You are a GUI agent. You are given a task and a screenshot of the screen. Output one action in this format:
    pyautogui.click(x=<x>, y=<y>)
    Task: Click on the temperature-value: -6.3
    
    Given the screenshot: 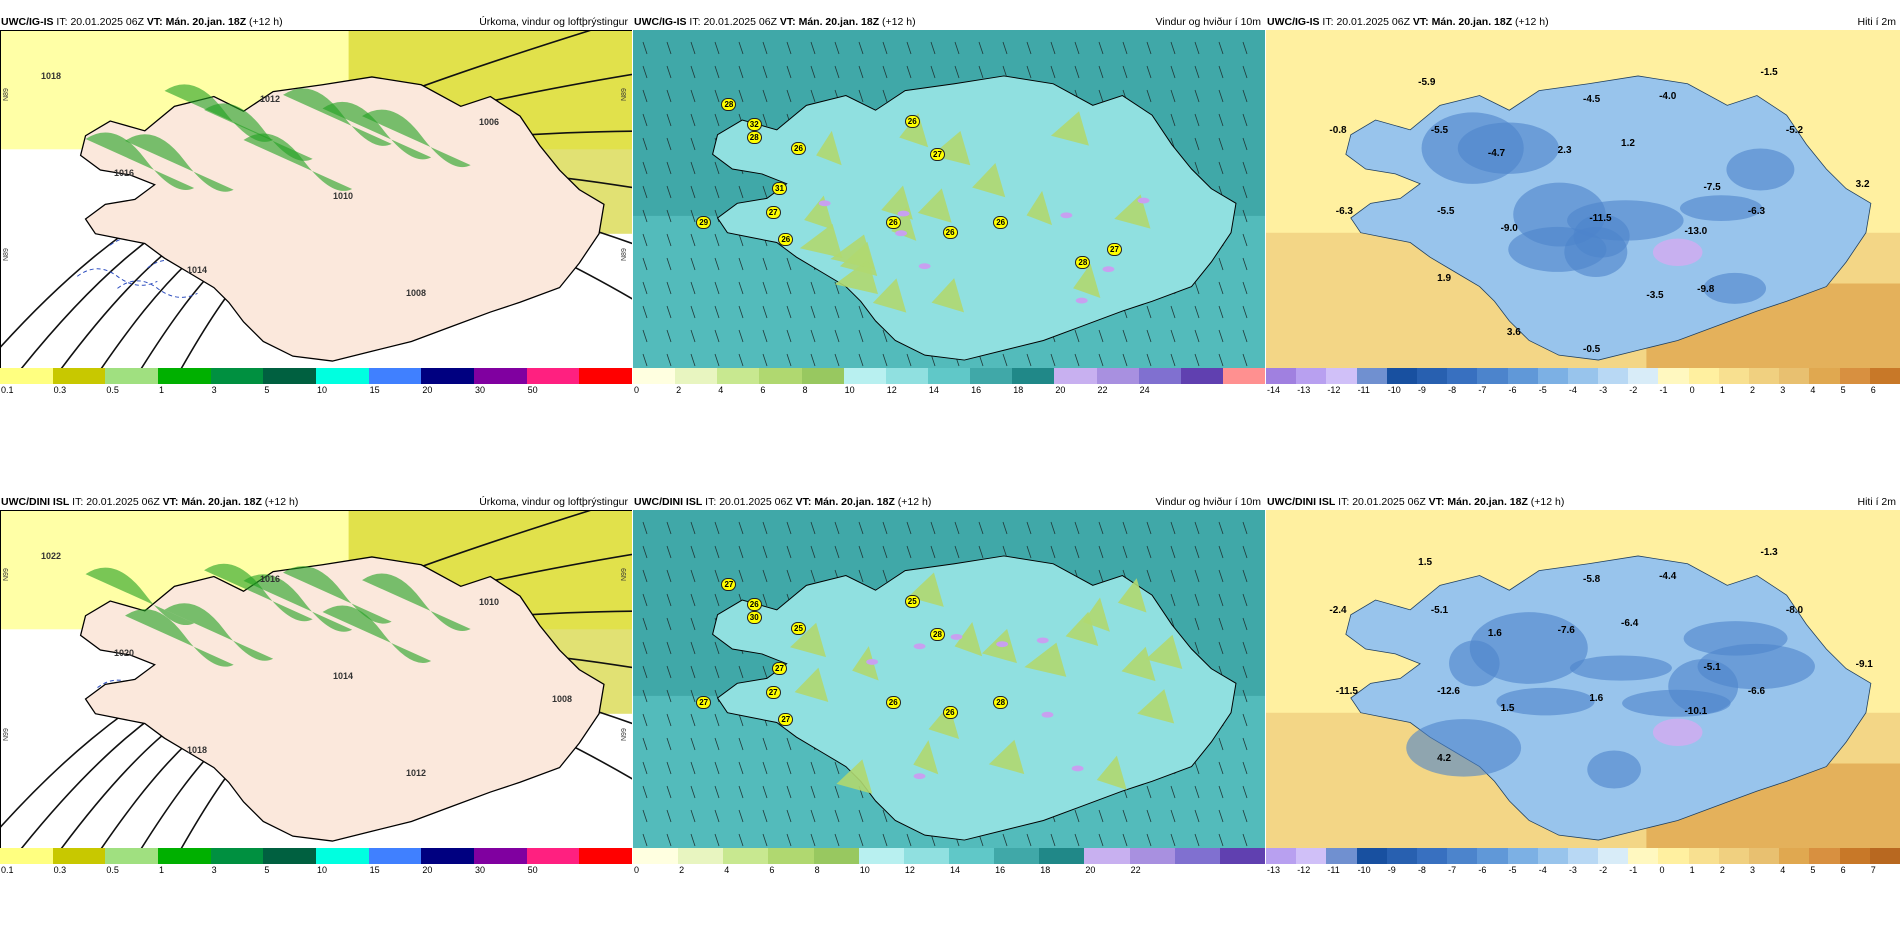 What is the action you would take?
    pyautogui.click(x=1756, y=211)
    